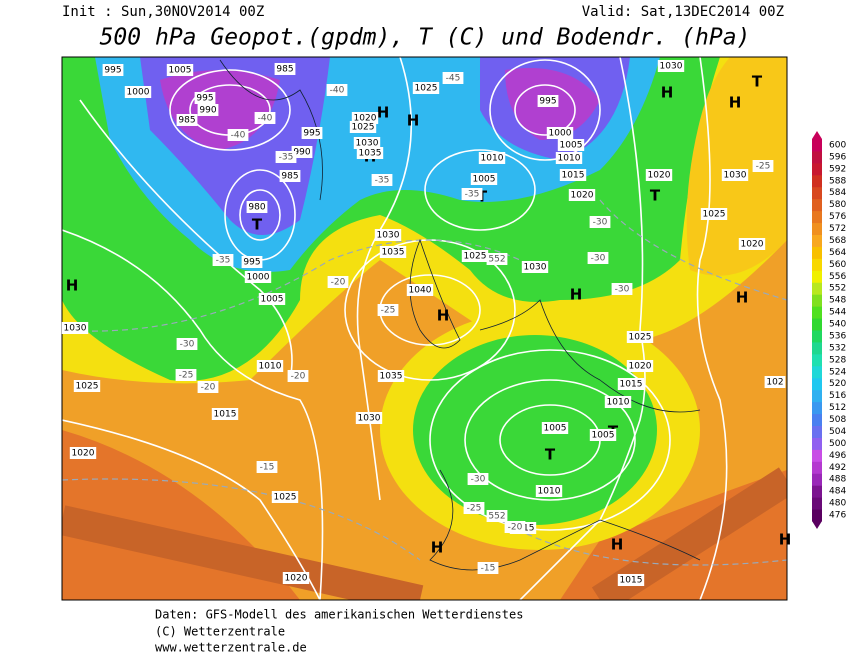 The image size is (850, 661). What do you see at coordinates (837, 492) in the screenshot?
I see `colorbar-label: 484` at bounding box center [837, 492].